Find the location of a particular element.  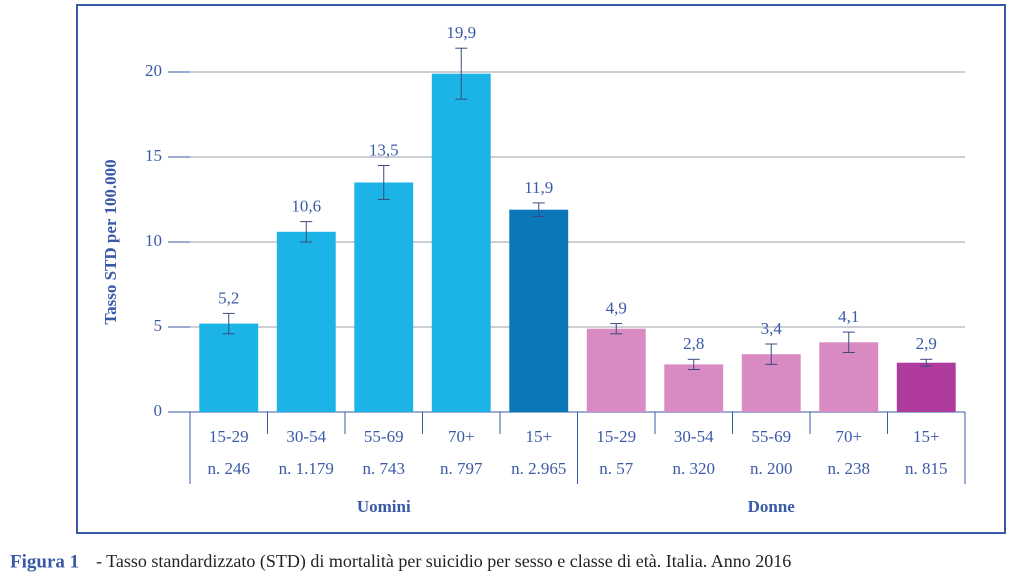

value-label: 2,8 is located at coordinates (693, 343).